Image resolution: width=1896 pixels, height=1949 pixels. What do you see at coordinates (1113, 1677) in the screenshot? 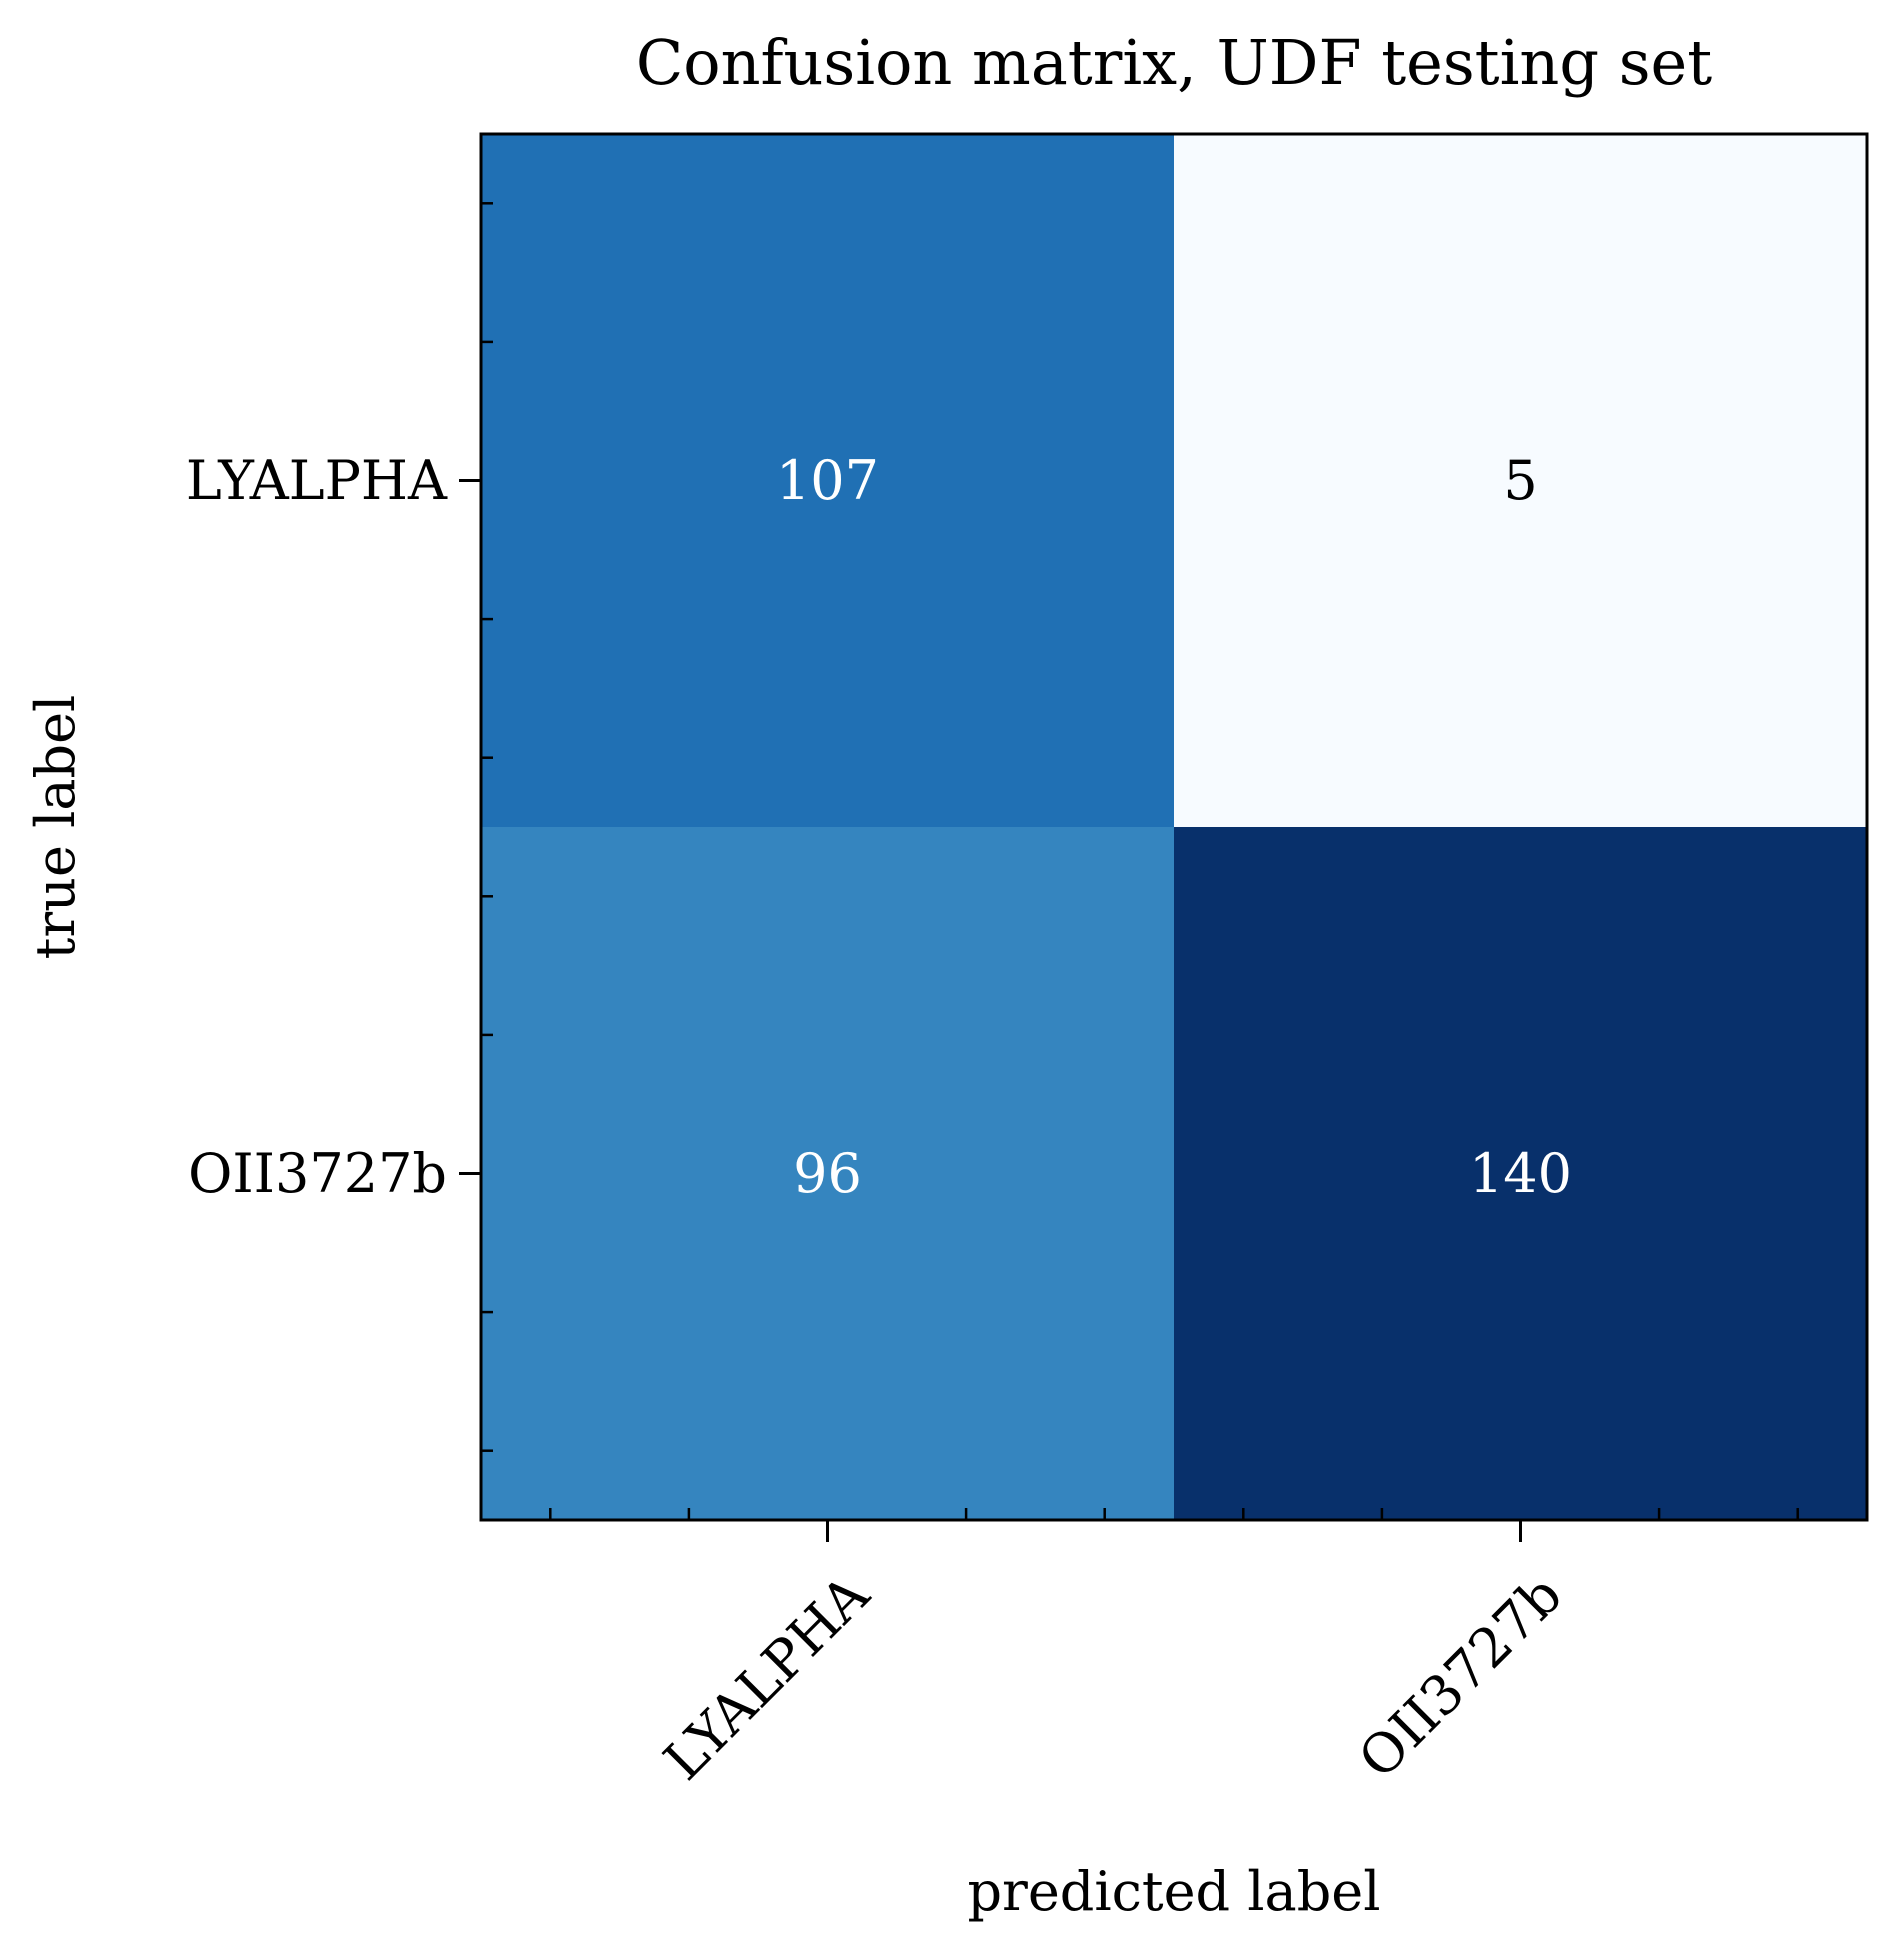
I see `x-tick-labels: LYALPHA OII3727b` at bounding box center [1113, 1677].